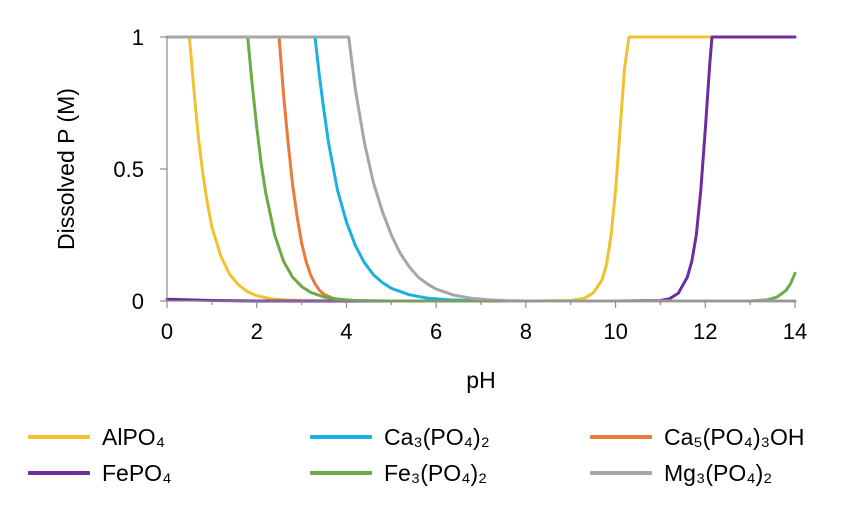 This screenshot has height=507, width=850. I want to click on legend-label-alpo4: AlPO₄, so click(134, 436).